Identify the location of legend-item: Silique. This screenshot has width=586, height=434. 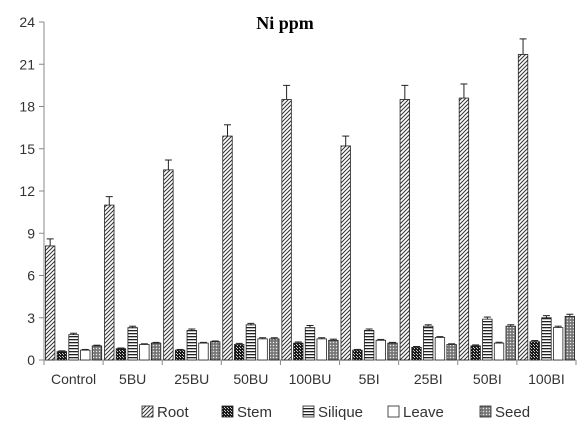
(332, 412).